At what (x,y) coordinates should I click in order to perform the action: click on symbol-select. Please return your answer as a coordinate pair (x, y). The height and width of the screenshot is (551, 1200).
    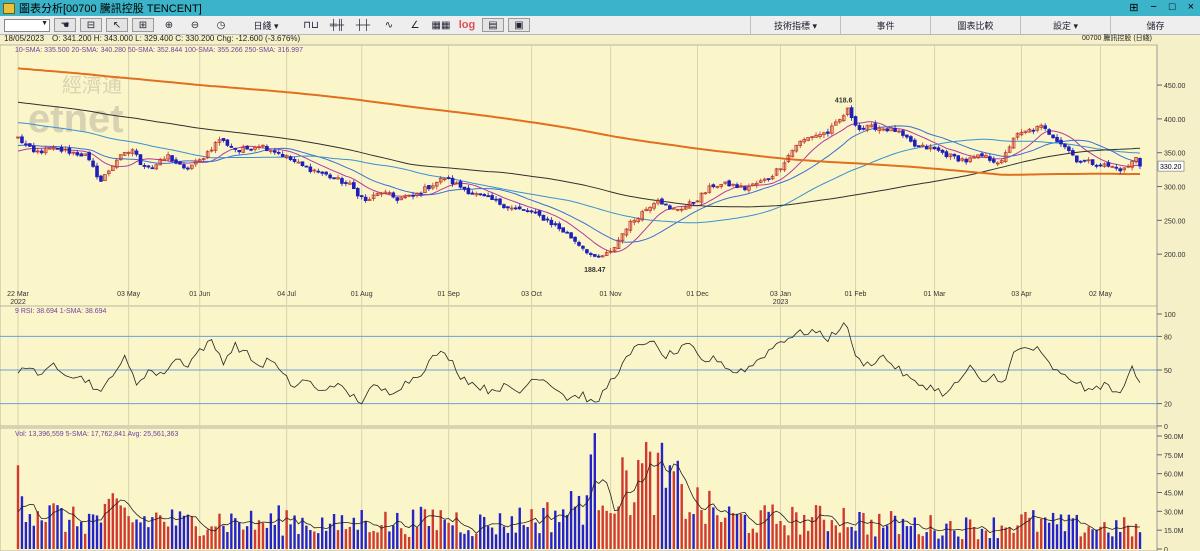
    Looking at the image, I should click on (27, 25).